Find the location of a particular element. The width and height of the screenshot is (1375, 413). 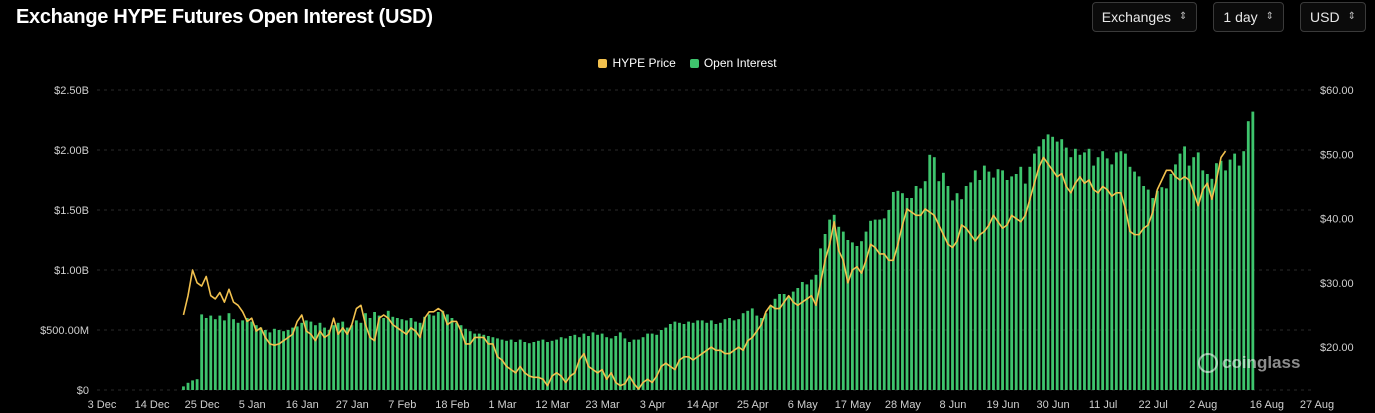

legend-item-open-interest: Open Interest is located at coordinates (733, 63).